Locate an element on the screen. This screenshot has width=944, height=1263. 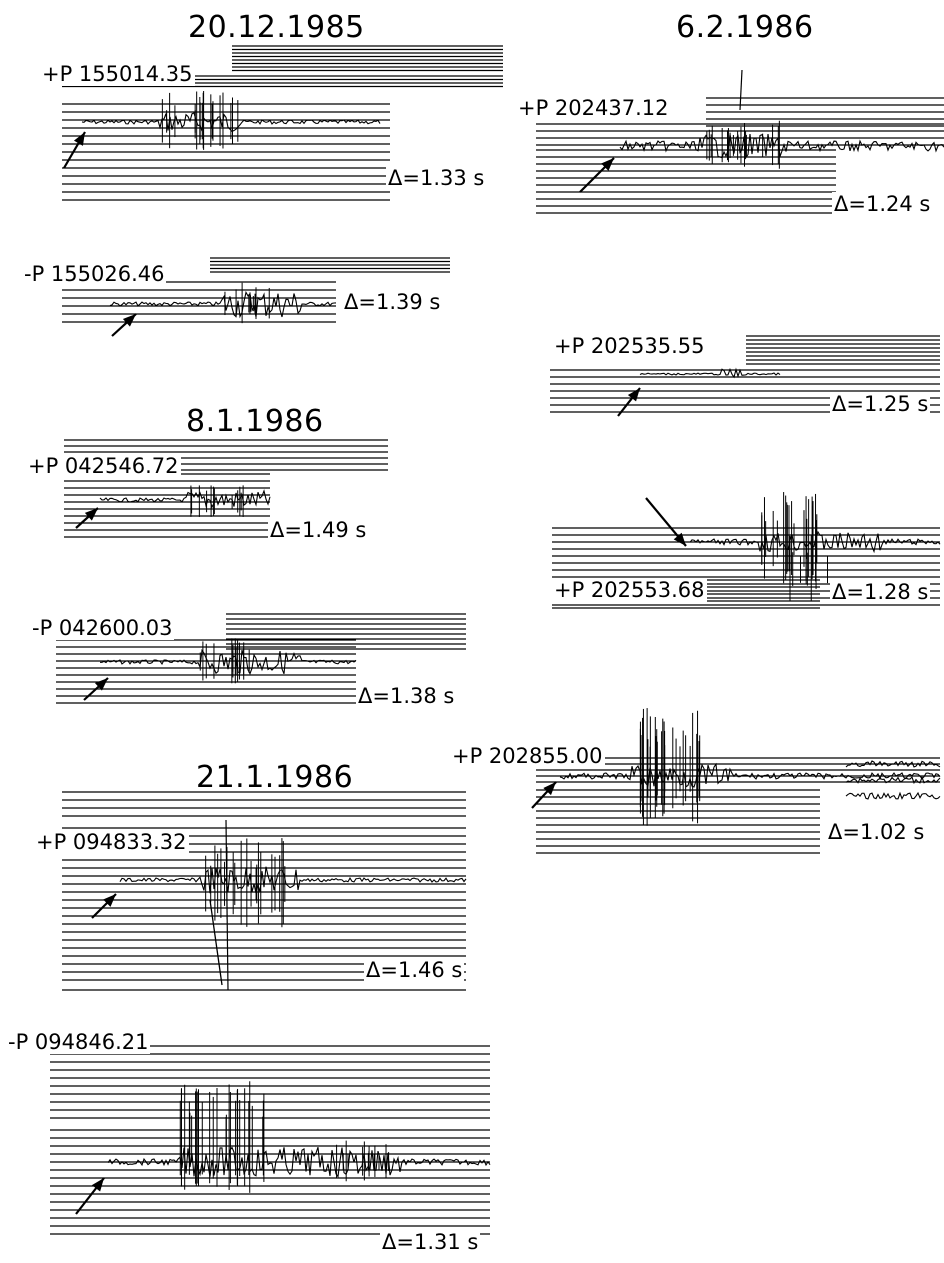
date-heading: 8.1.1986 is located at coordinates (255, 421).